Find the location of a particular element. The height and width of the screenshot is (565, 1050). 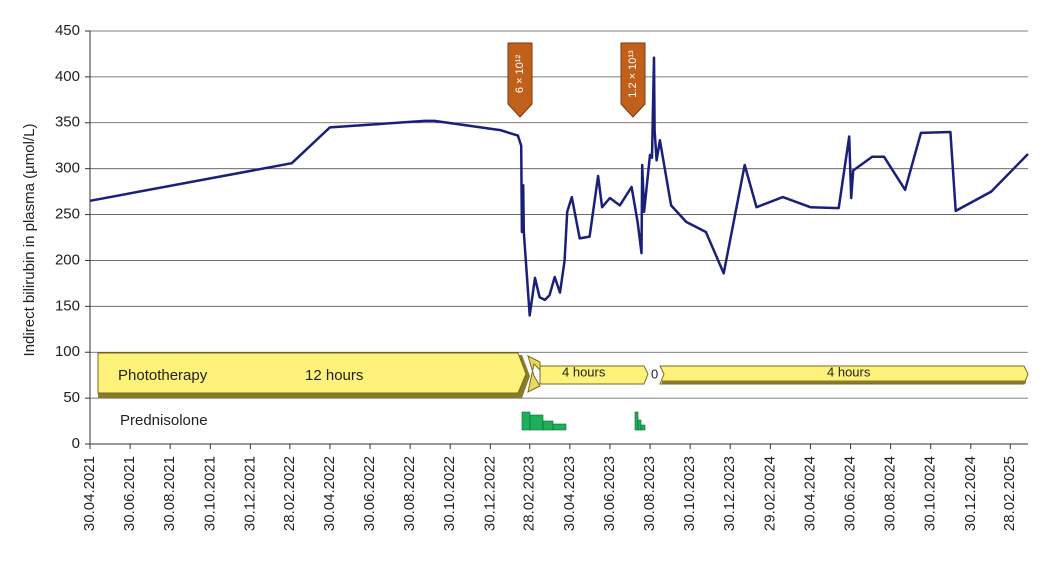

x-tick-label: 28.02.2023 is located at coordinates (529, 493).